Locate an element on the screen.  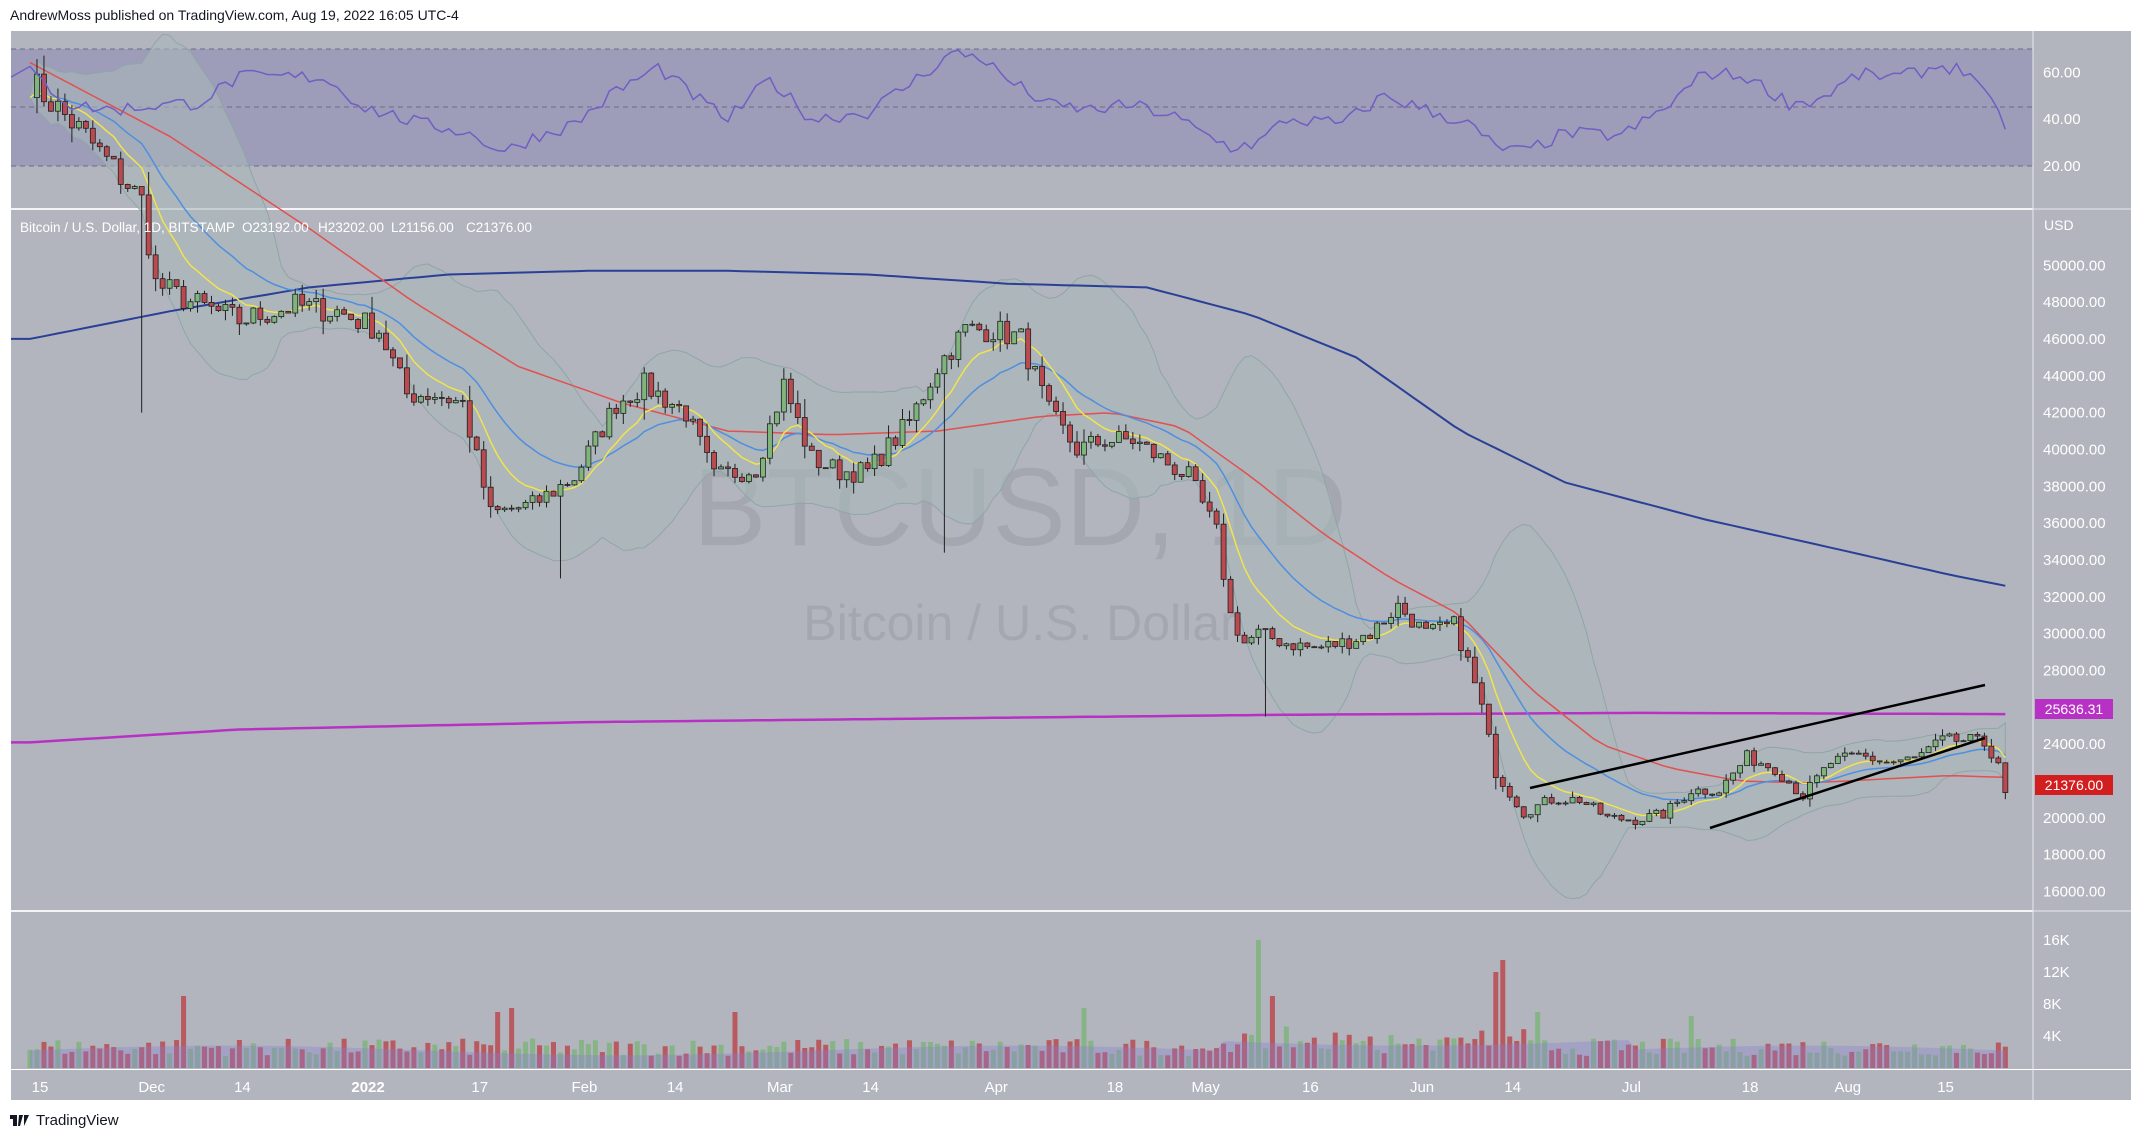
trendlines is located at coordinates (1757, 756).